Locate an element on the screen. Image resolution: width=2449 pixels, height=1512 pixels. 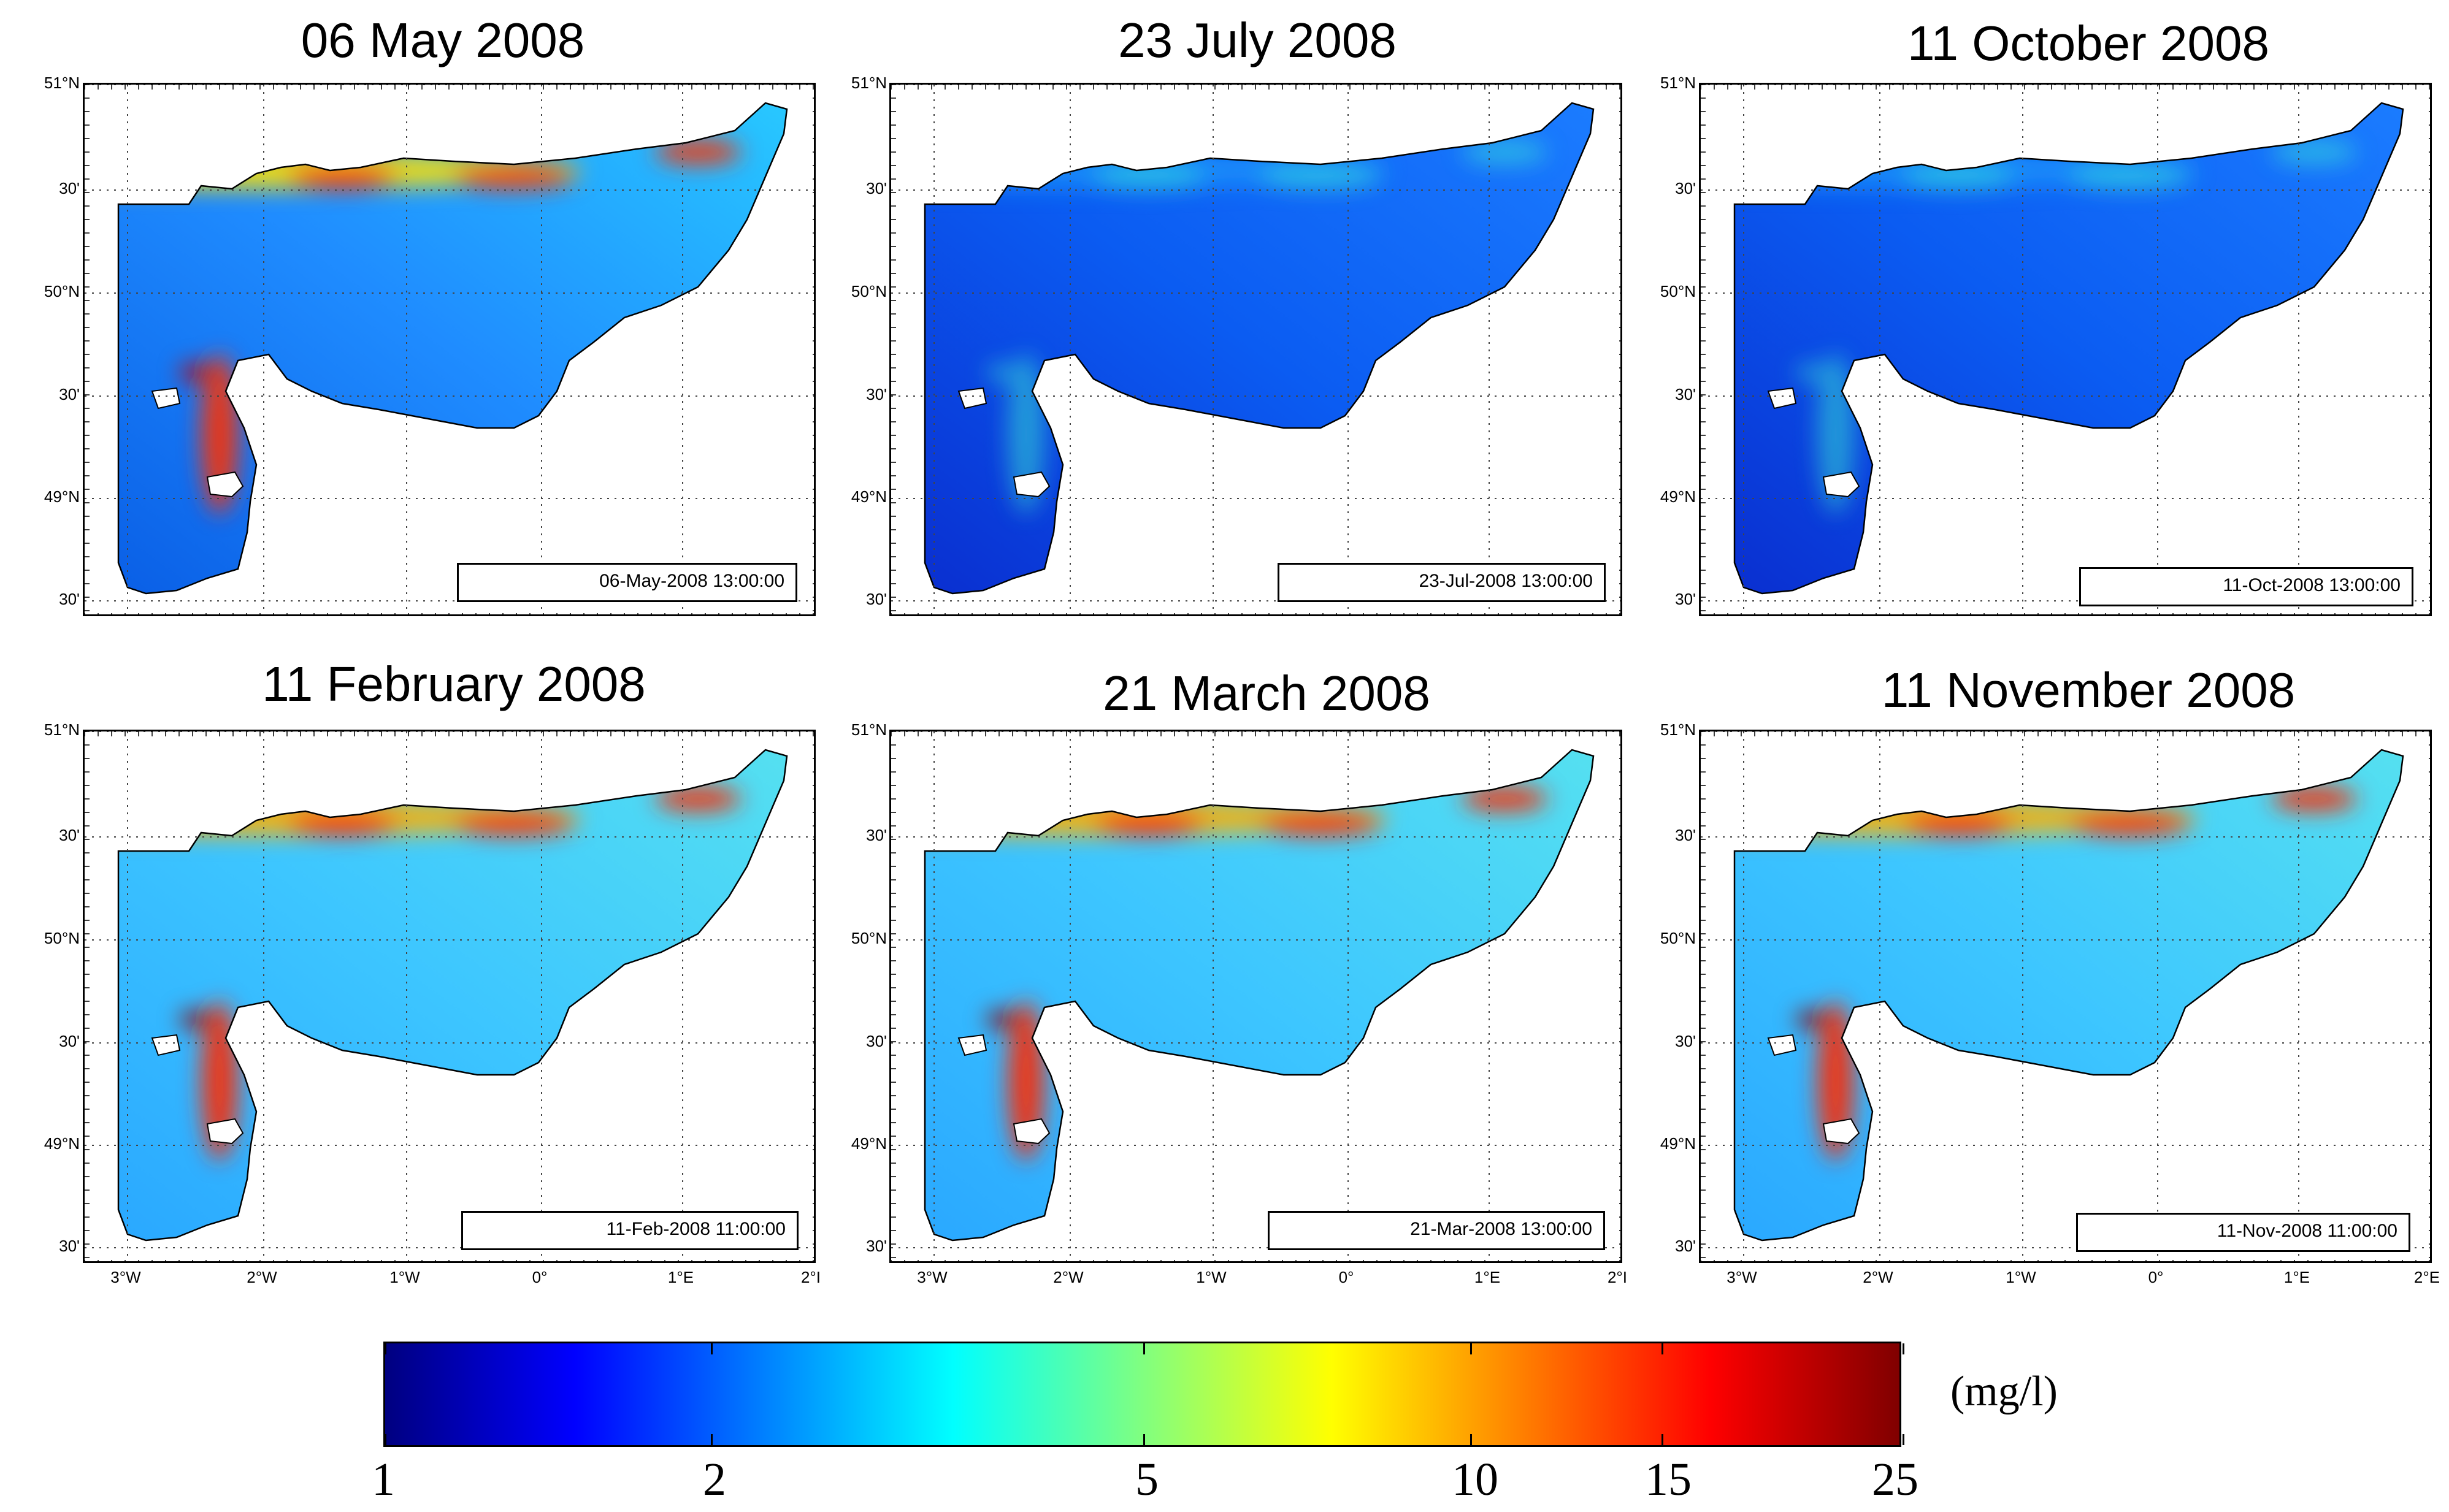
timestamp-box: 21-Mar-2008 13:00:00 is located at coordinates (1436, 1230).